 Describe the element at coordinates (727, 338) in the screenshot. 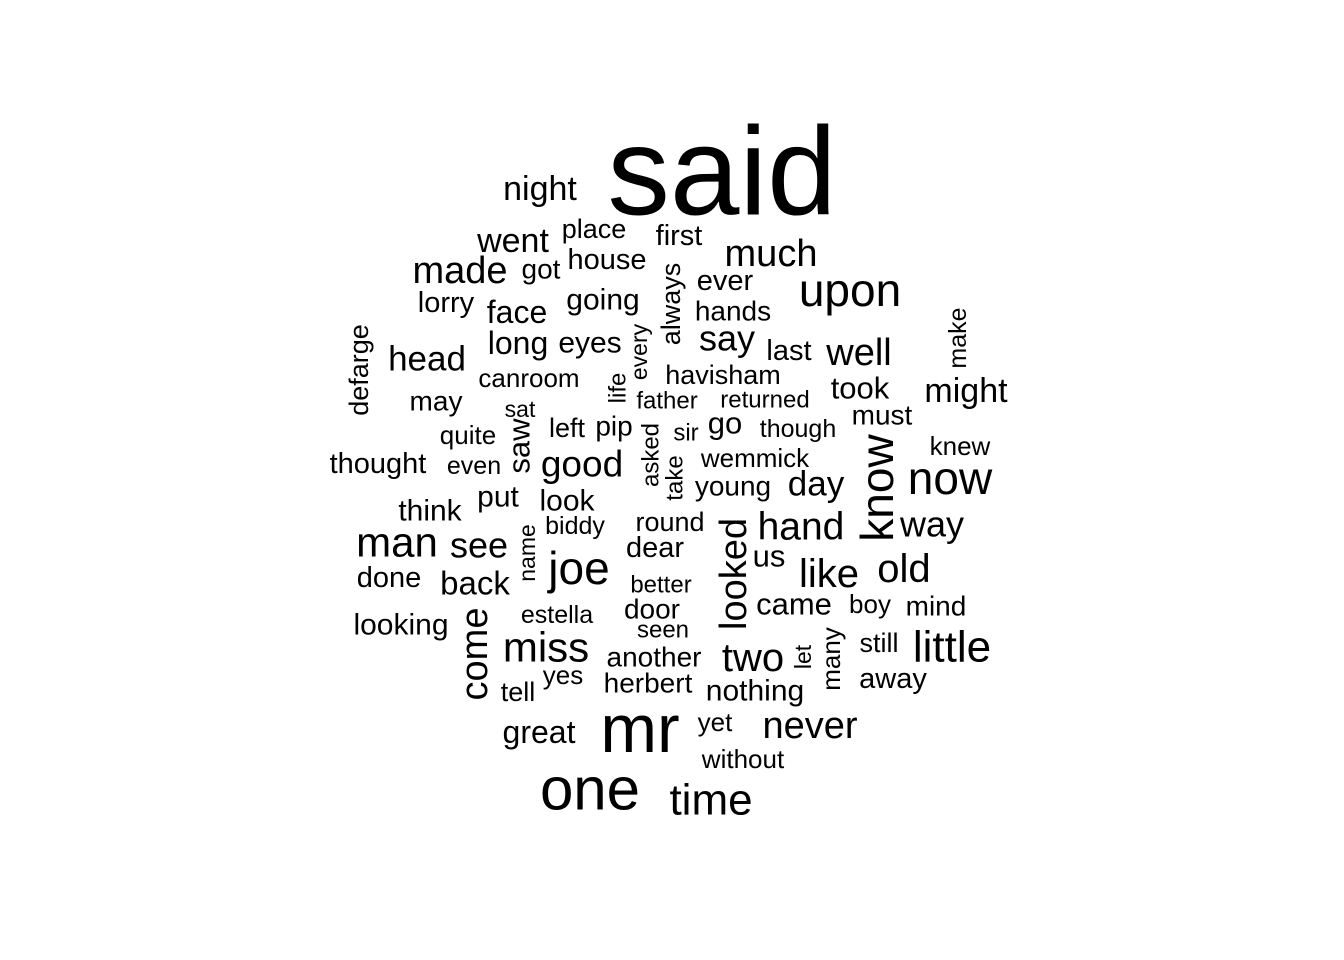

I see `word-say: say` at that location.